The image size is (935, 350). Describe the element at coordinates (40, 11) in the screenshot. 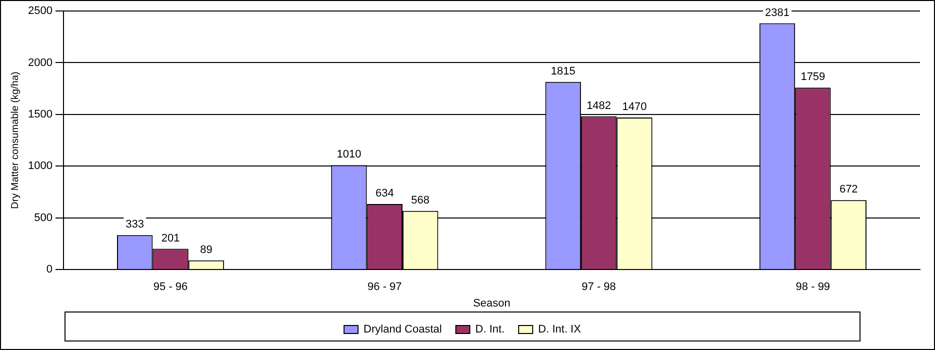

I see `y-tick-label: 2500` at that location.